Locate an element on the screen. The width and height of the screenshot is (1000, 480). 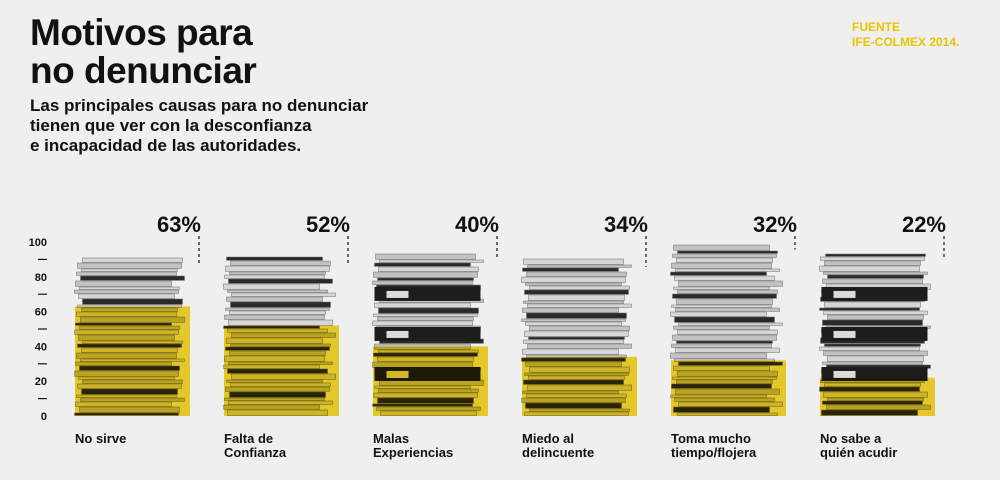
category-label: No sirve is located at coordinates (100, 438).